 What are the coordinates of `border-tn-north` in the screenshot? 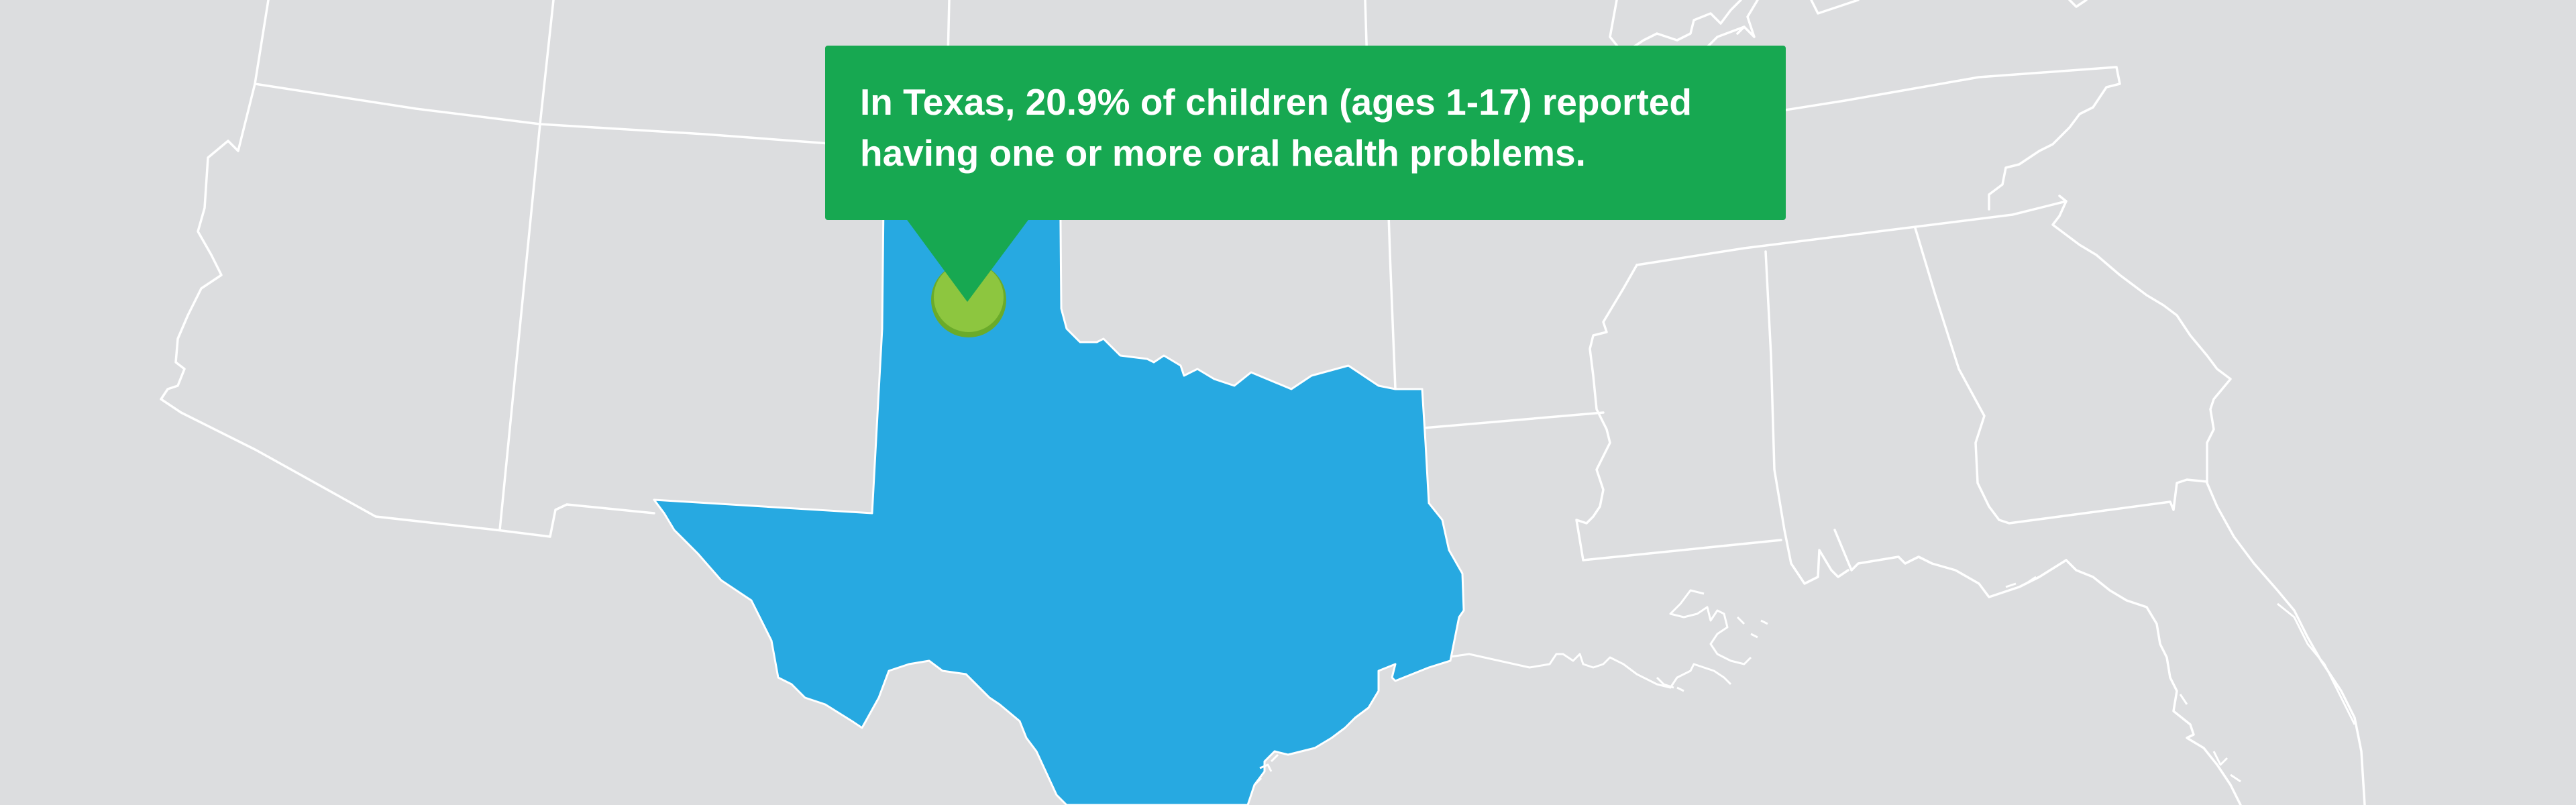 It's located at (1851, 230).